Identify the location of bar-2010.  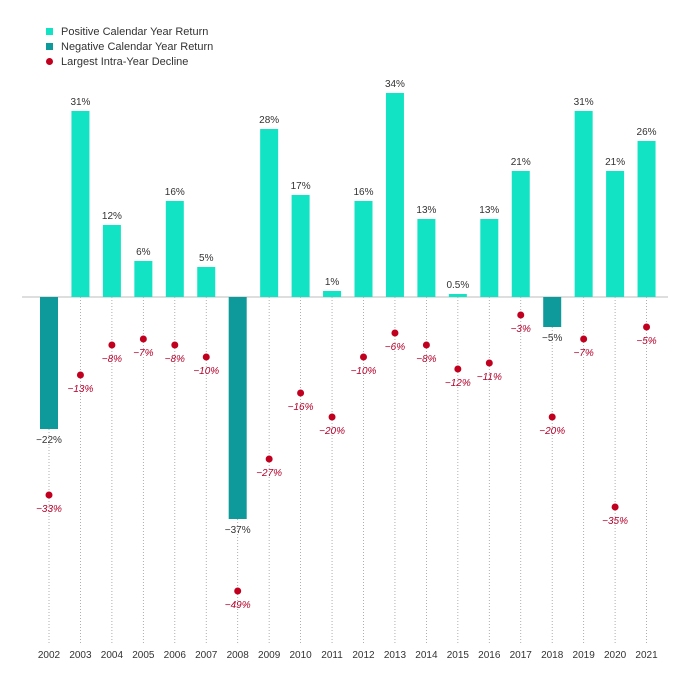
(300, 246).